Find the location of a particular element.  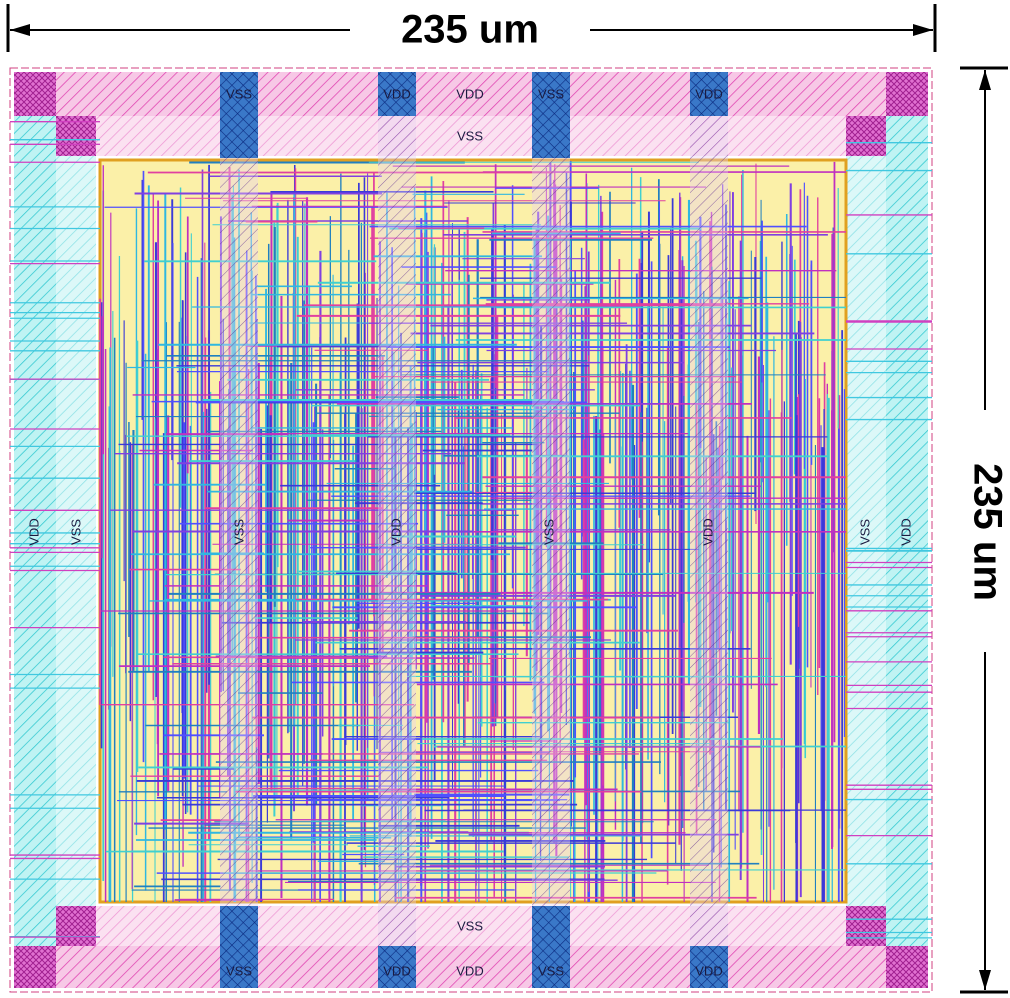

left-ring is located at coordinates (35, 530).